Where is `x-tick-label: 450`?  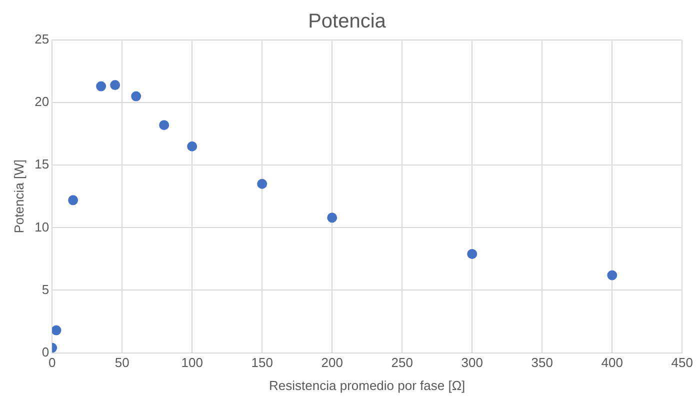
x-tick-label: 450 is located at coordinates (682, 362).